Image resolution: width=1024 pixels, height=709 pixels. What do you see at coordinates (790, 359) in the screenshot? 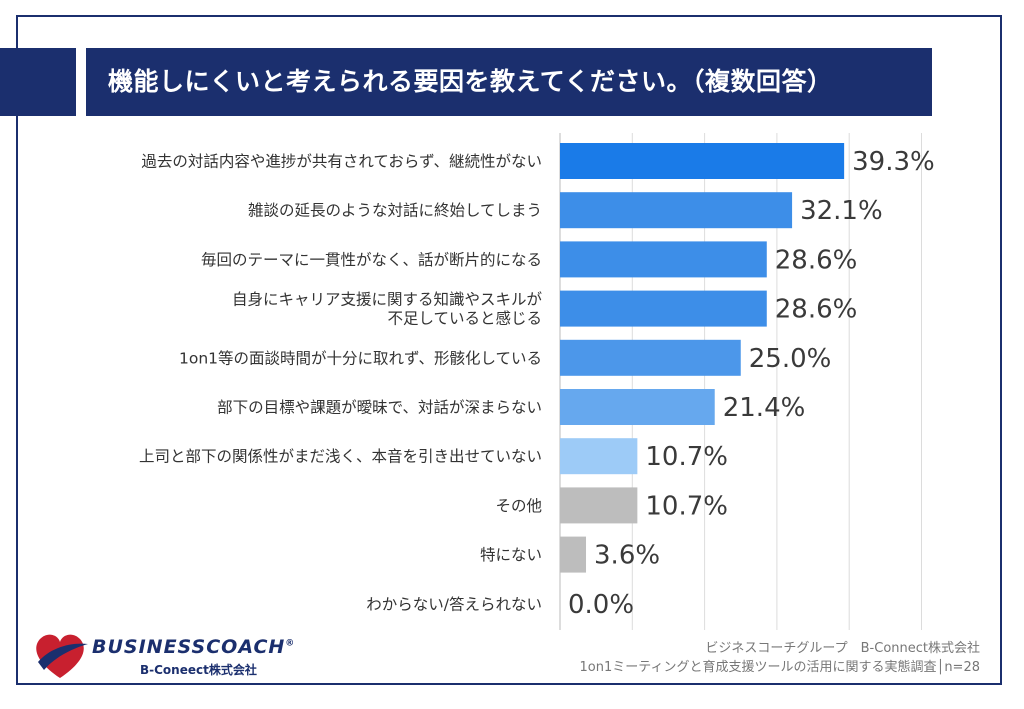
I see `value-label-5: 25.0%` at bounding box center [790, 359].